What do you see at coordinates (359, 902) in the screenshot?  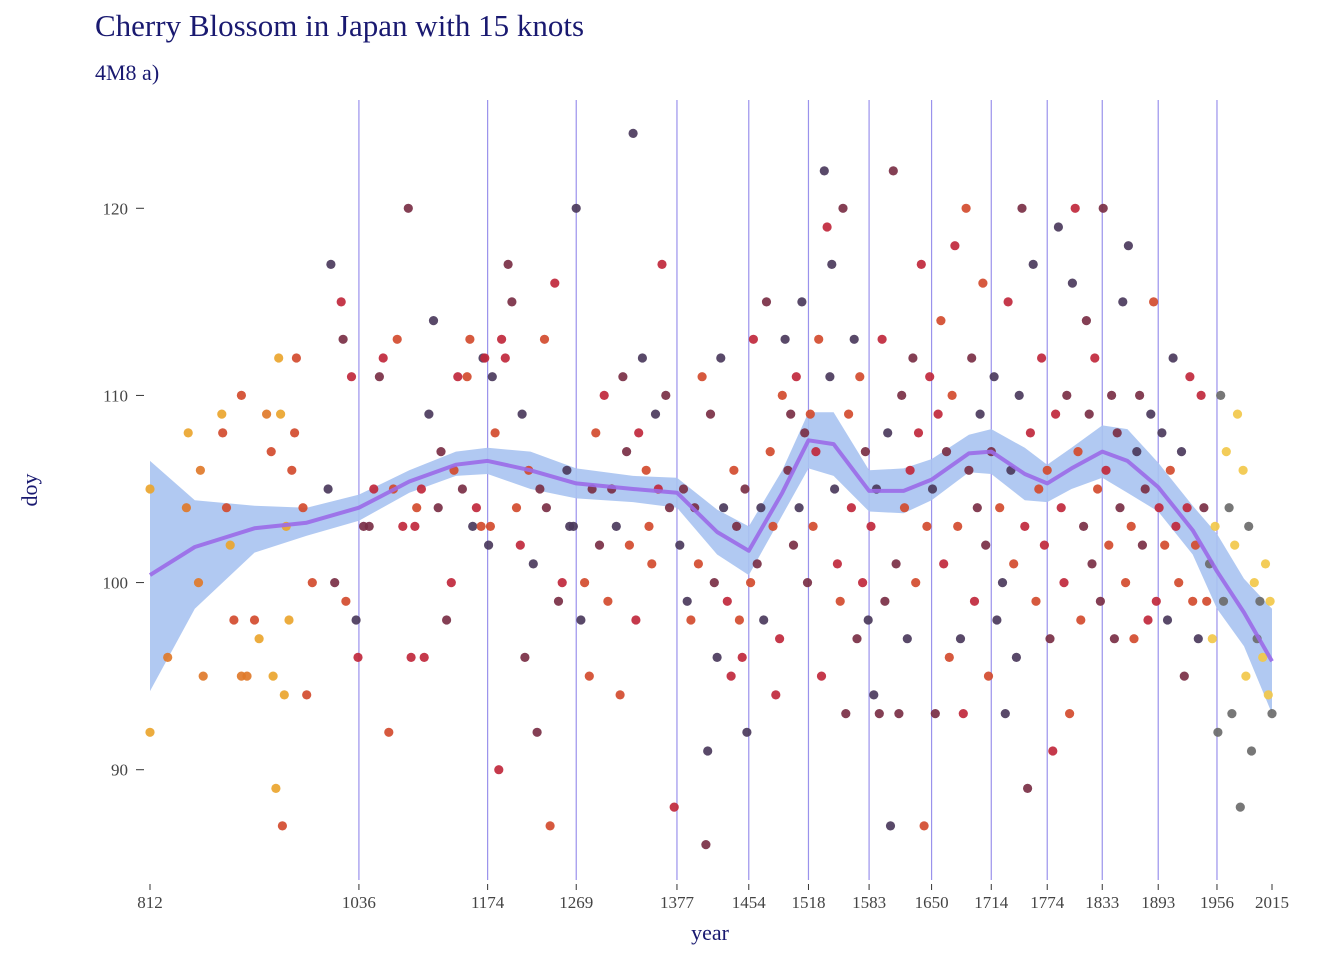 I see `x-tick-label: 1036` at bounding box center [359, 902].